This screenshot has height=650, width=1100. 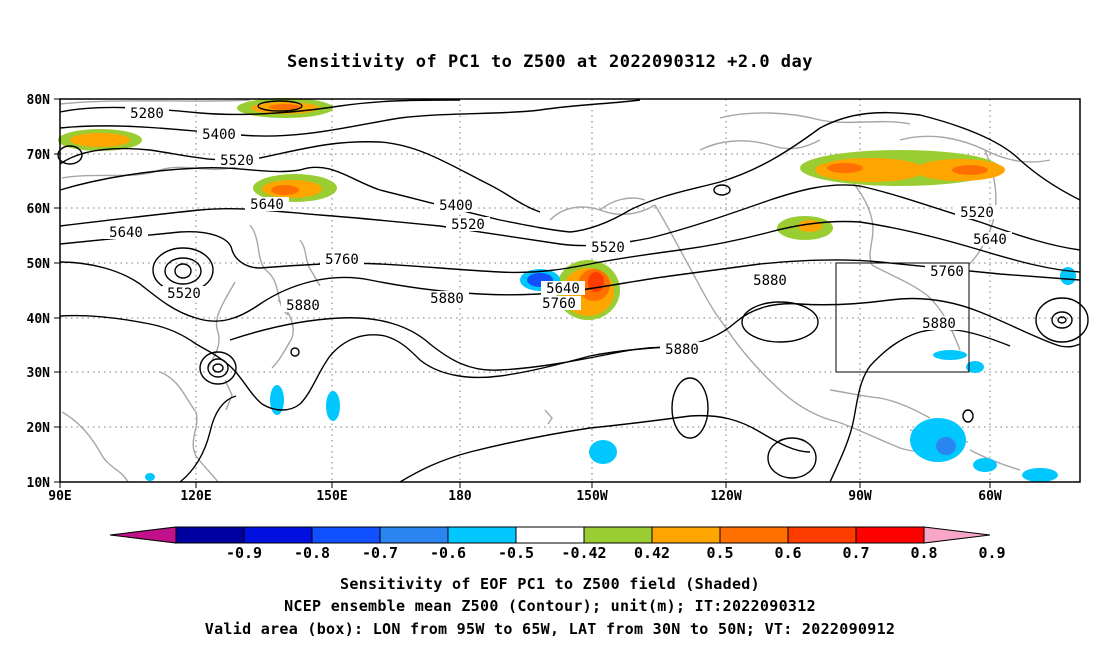 I want to click on colorbar-tick-label: 0.42, so click(x=652, y=553).